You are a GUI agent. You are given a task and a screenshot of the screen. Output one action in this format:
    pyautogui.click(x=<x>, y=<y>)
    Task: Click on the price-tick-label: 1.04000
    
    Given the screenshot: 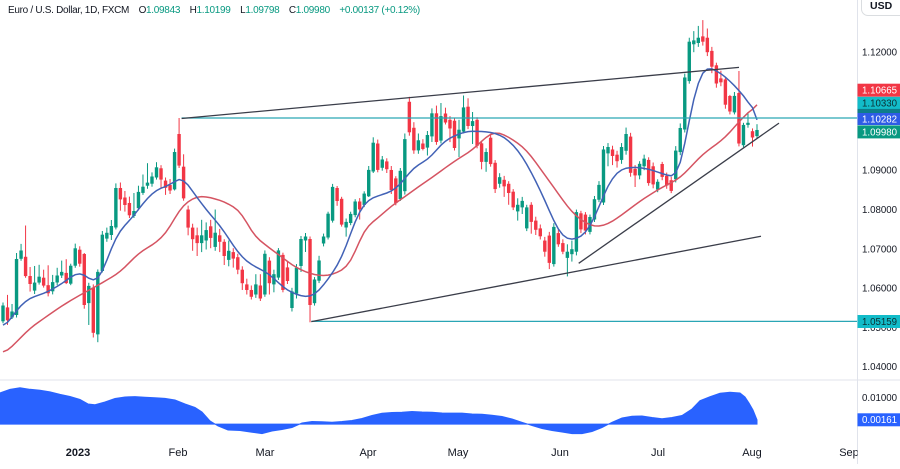 What is the action you would take?
    pyautogui.click(x=880, y=367)
    